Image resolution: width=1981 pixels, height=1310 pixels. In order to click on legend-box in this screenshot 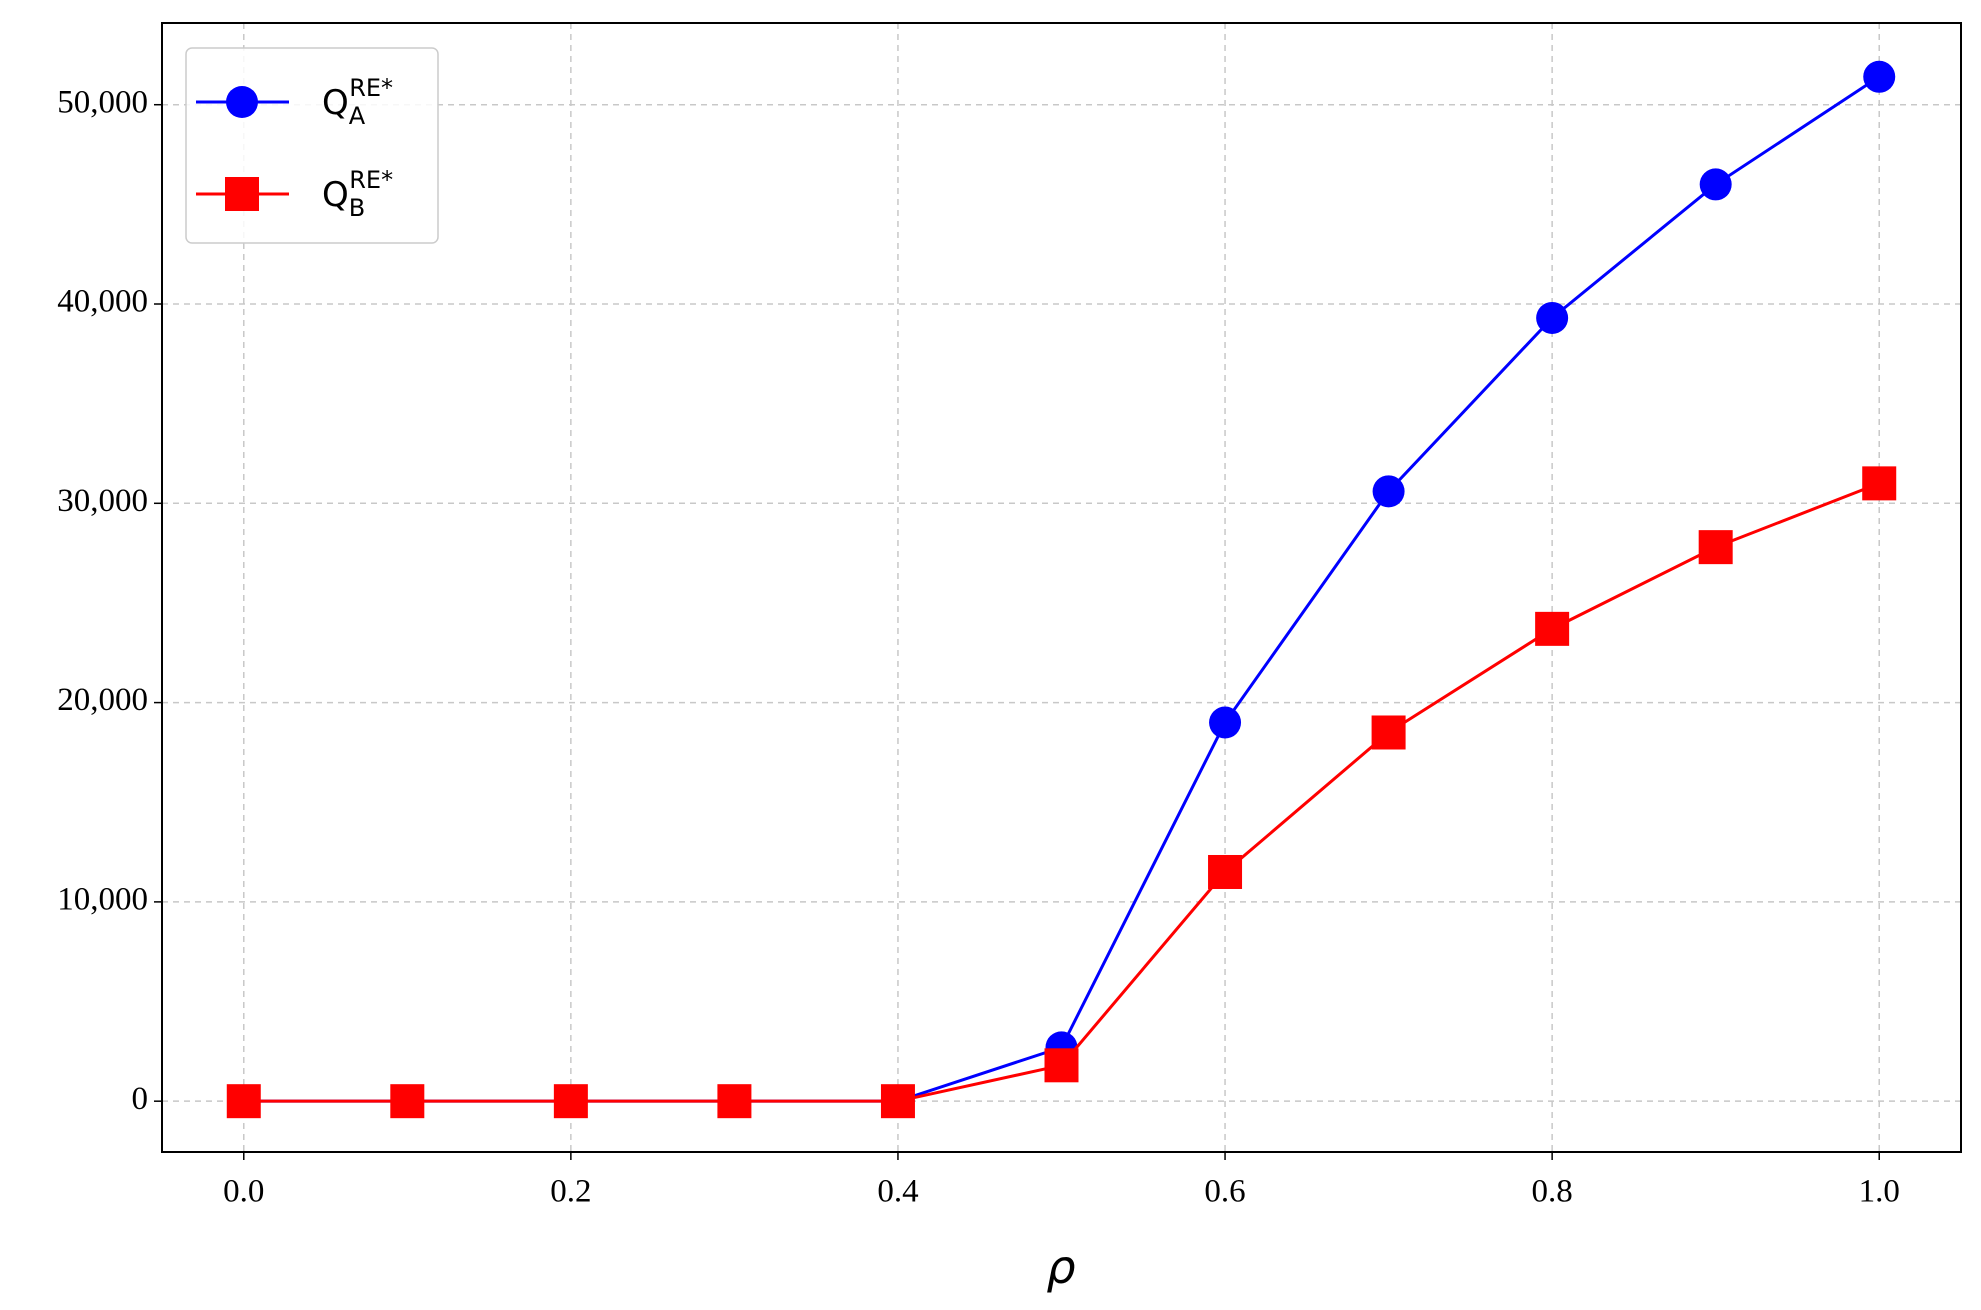, I will do `click(312, 145)`.